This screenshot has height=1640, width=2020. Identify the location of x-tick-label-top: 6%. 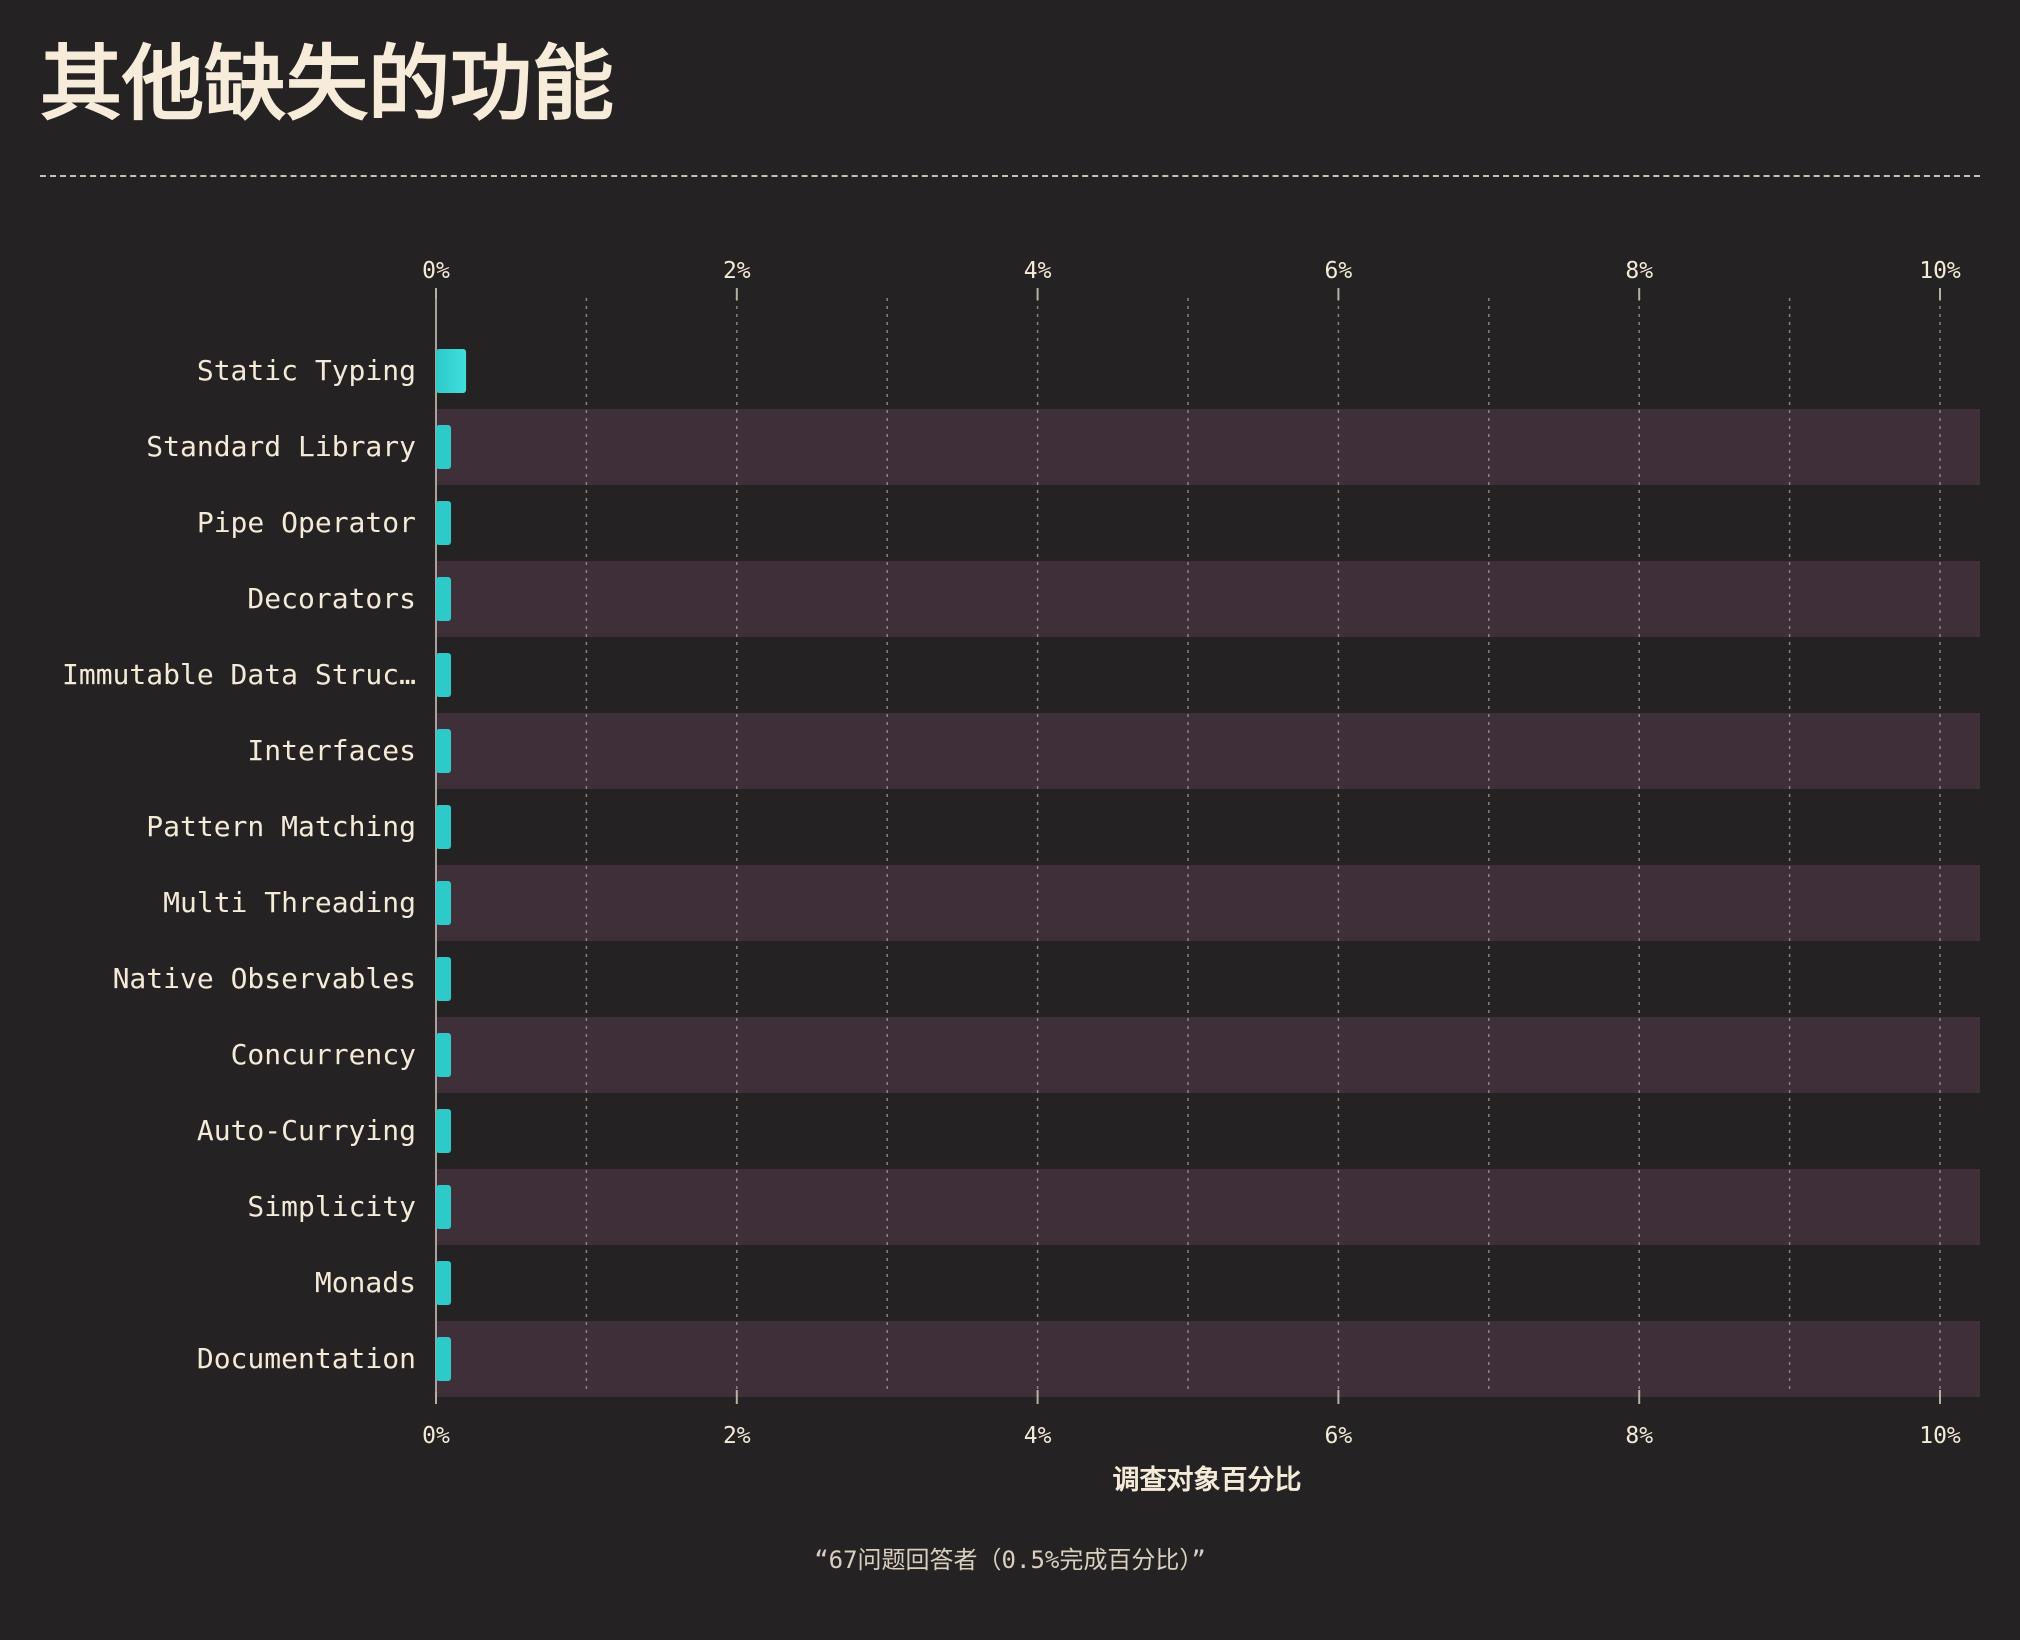
(1339, 271).